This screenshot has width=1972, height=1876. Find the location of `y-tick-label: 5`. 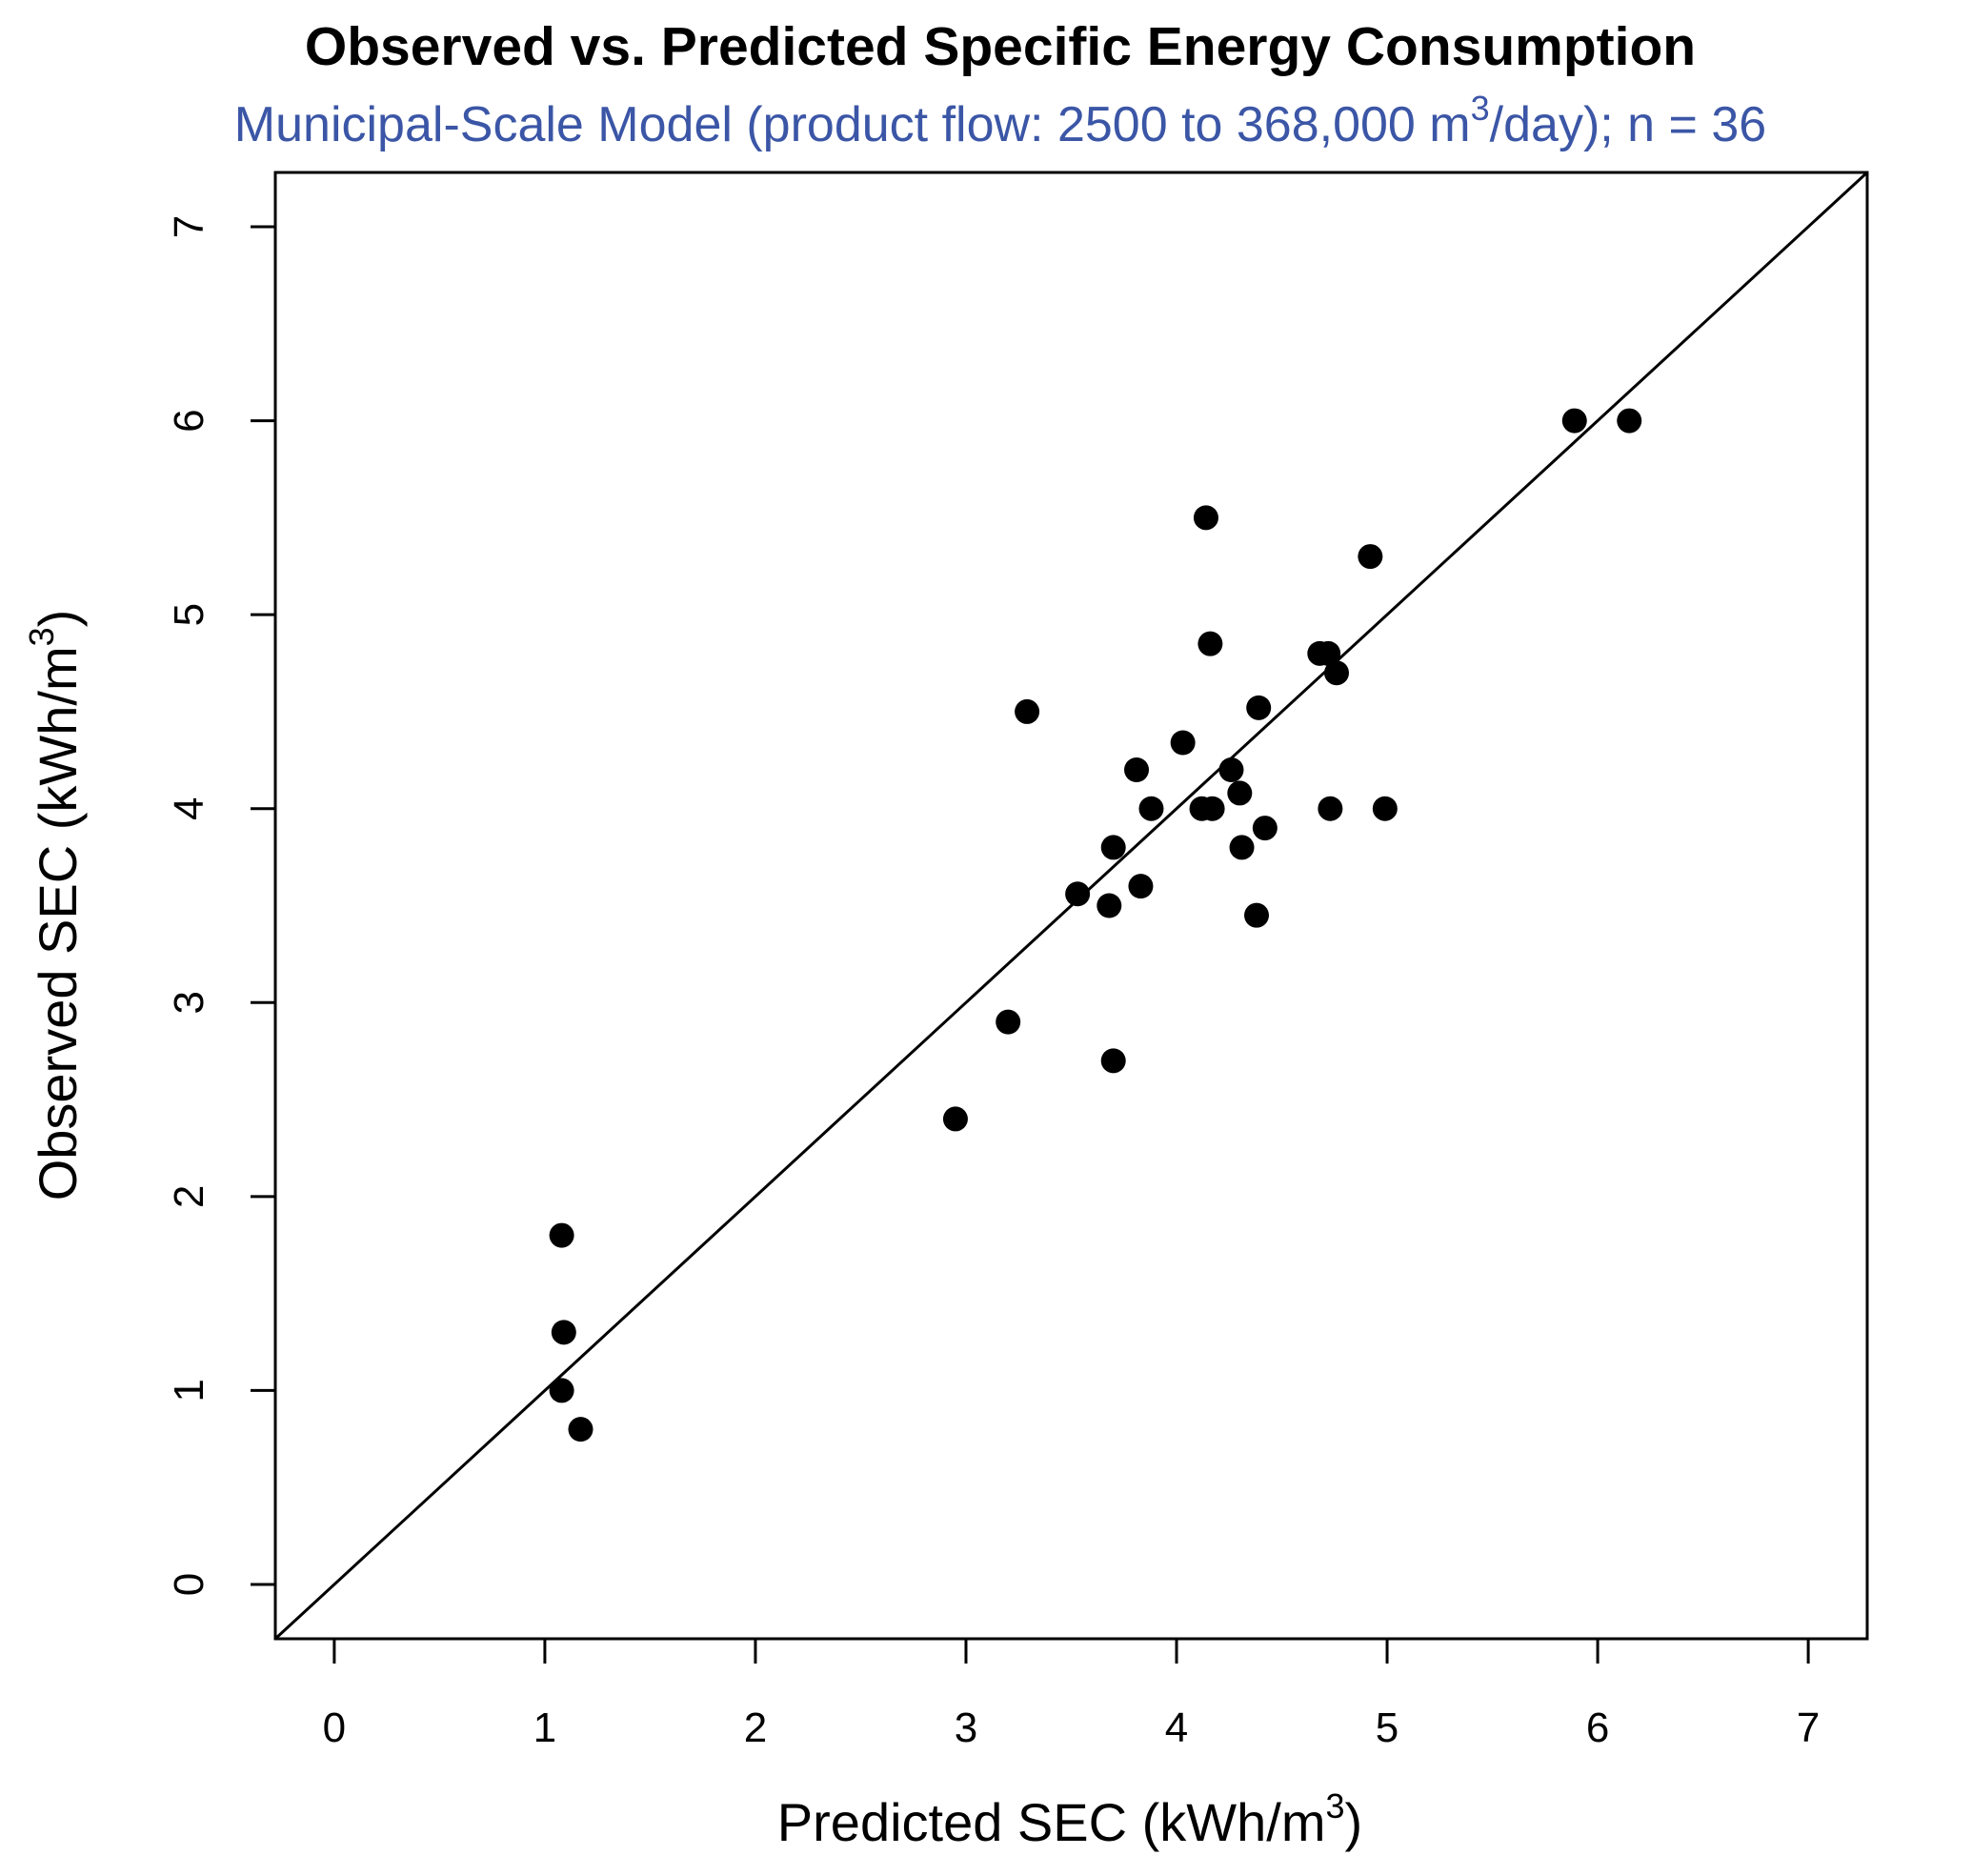

y-tick-label: 5 is located at coordinates (189, 614).